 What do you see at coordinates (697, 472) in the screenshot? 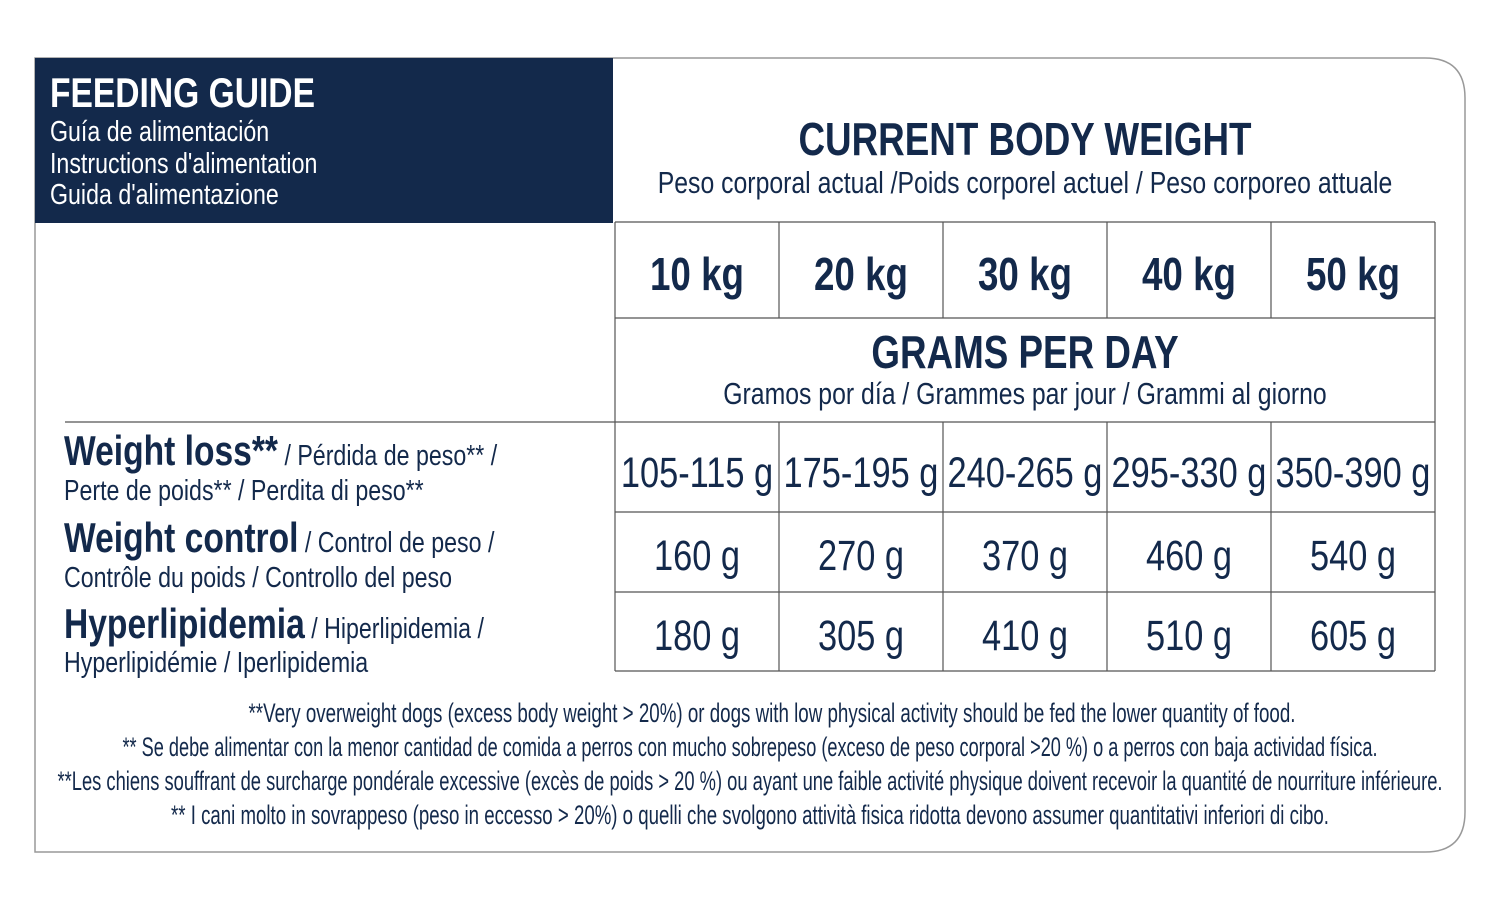
I see `cell-value: 105-115 g` at bounding box center [697, 472].